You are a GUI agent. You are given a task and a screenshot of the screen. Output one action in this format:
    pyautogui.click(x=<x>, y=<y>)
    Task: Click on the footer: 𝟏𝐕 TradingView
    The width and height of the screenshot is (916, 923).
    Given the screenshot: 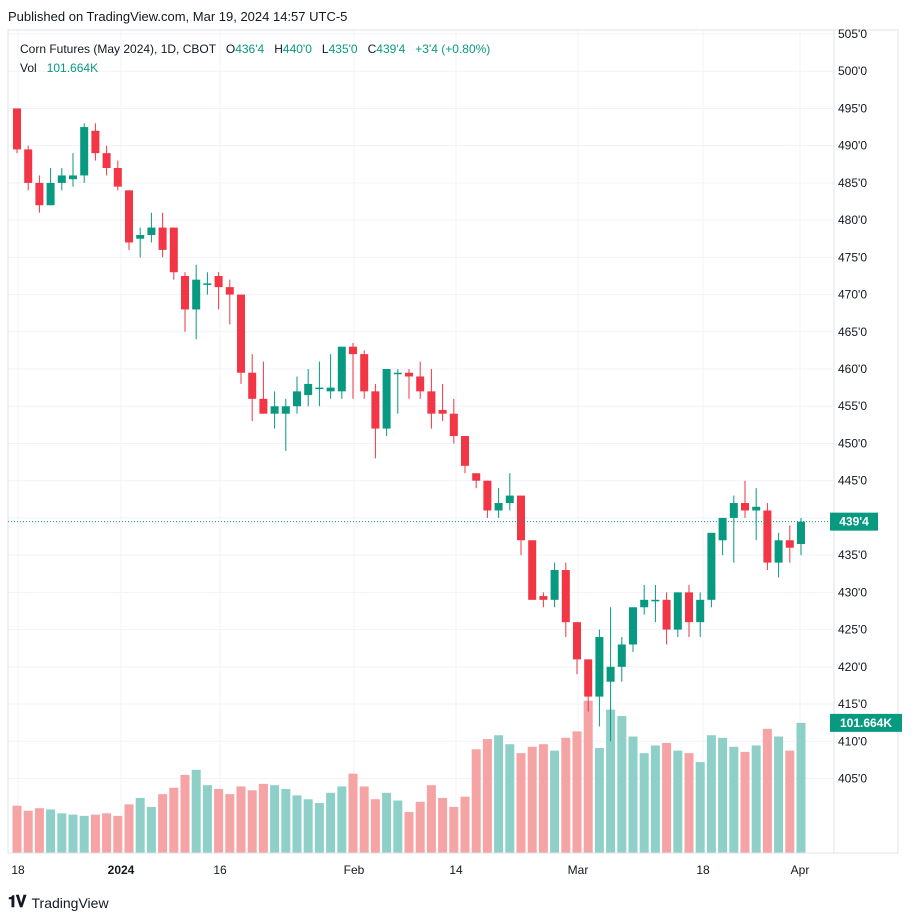 What is the action you would take?
    pyautogui.click(x=58, y=903)
    